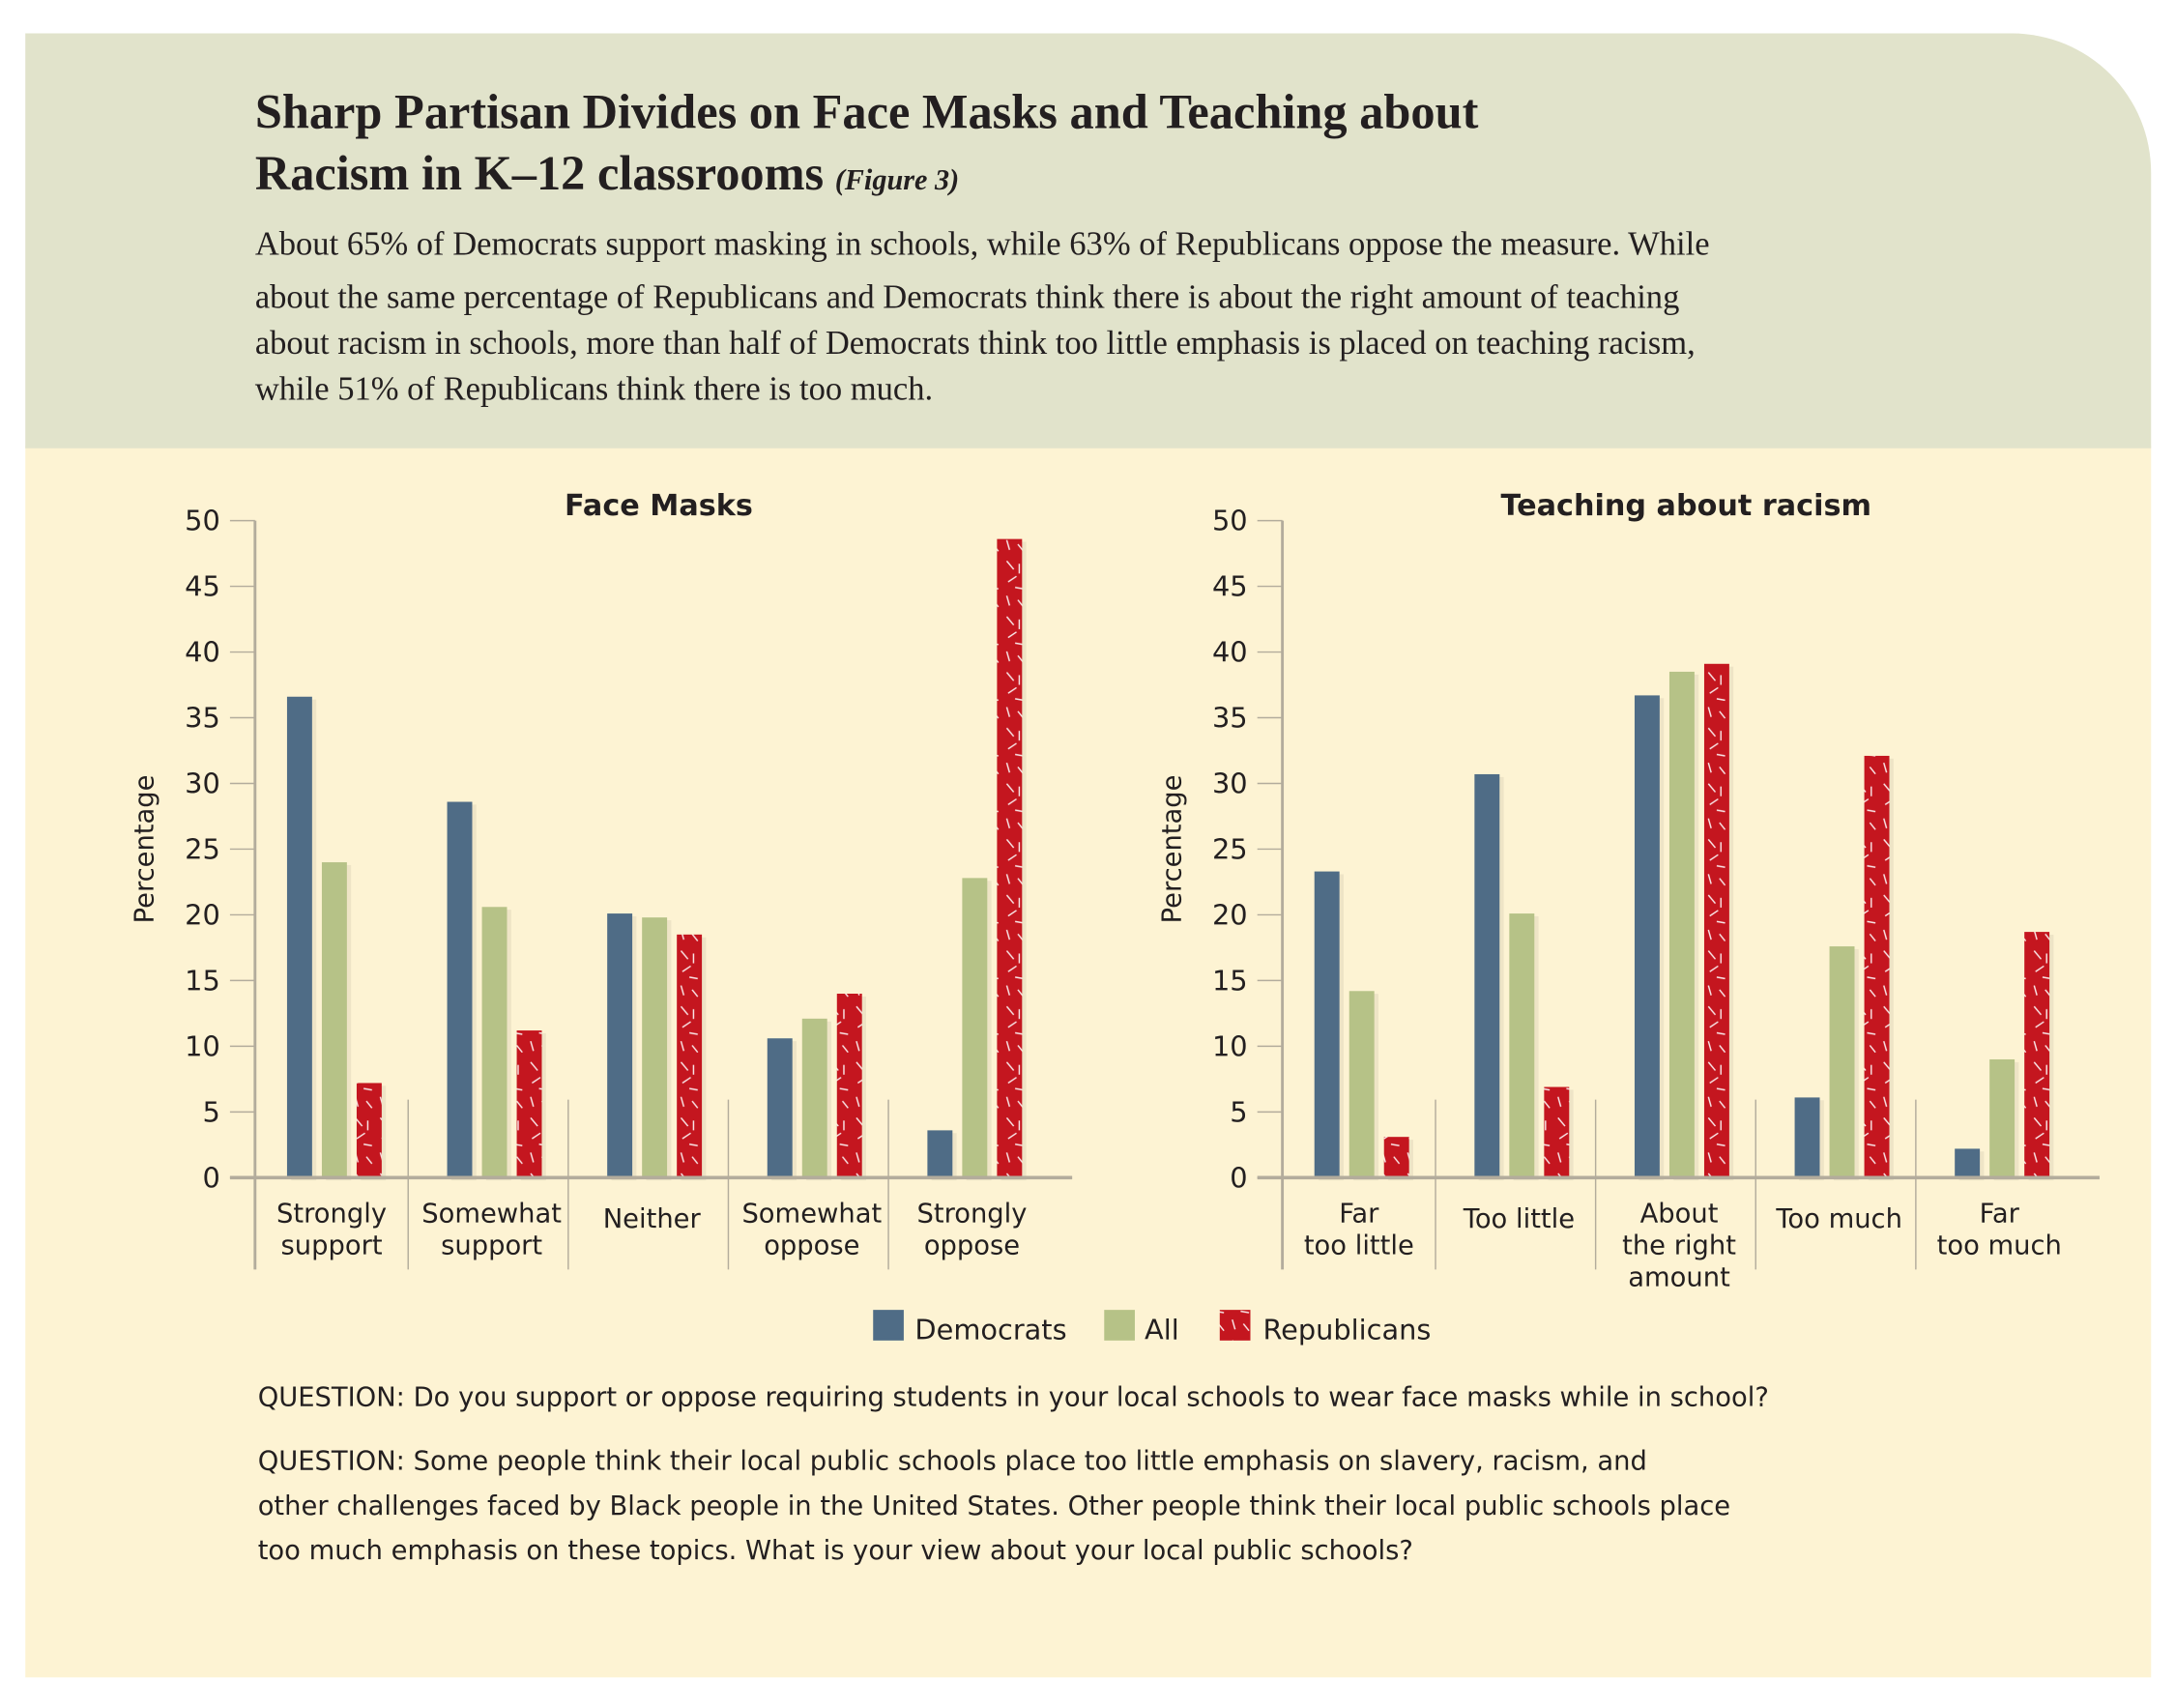 This screenshot has width=2175, height=1708. Describe the element at coordinates (888, 1325) in the screenshot. I see `legend-swatch-democrats` at that location.